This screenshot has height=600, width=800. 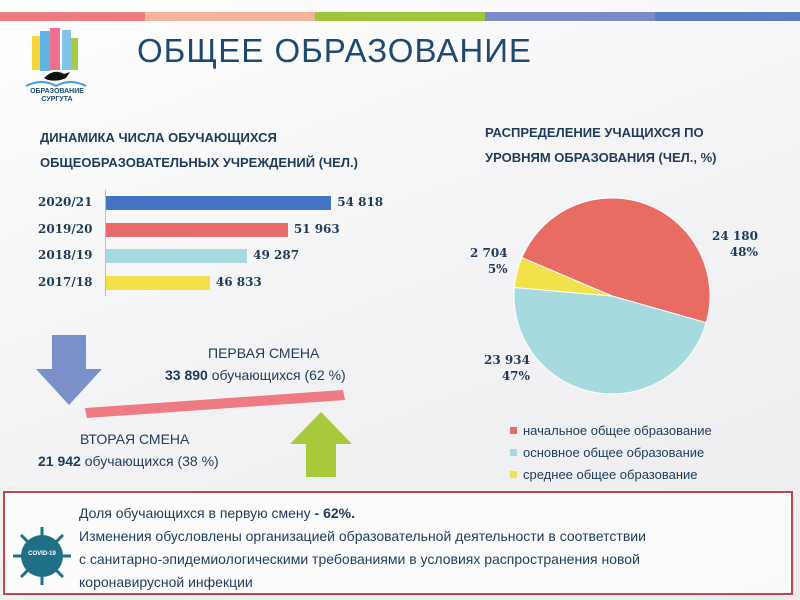 I want to click on shift-ratio-bar, so click(x=215, y=404).